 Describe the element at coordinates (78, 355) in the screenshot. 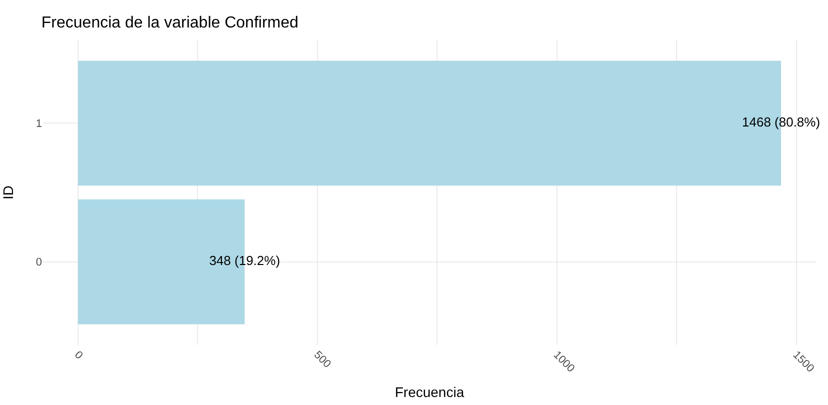

I see `x-tick-label: 0` at that location.